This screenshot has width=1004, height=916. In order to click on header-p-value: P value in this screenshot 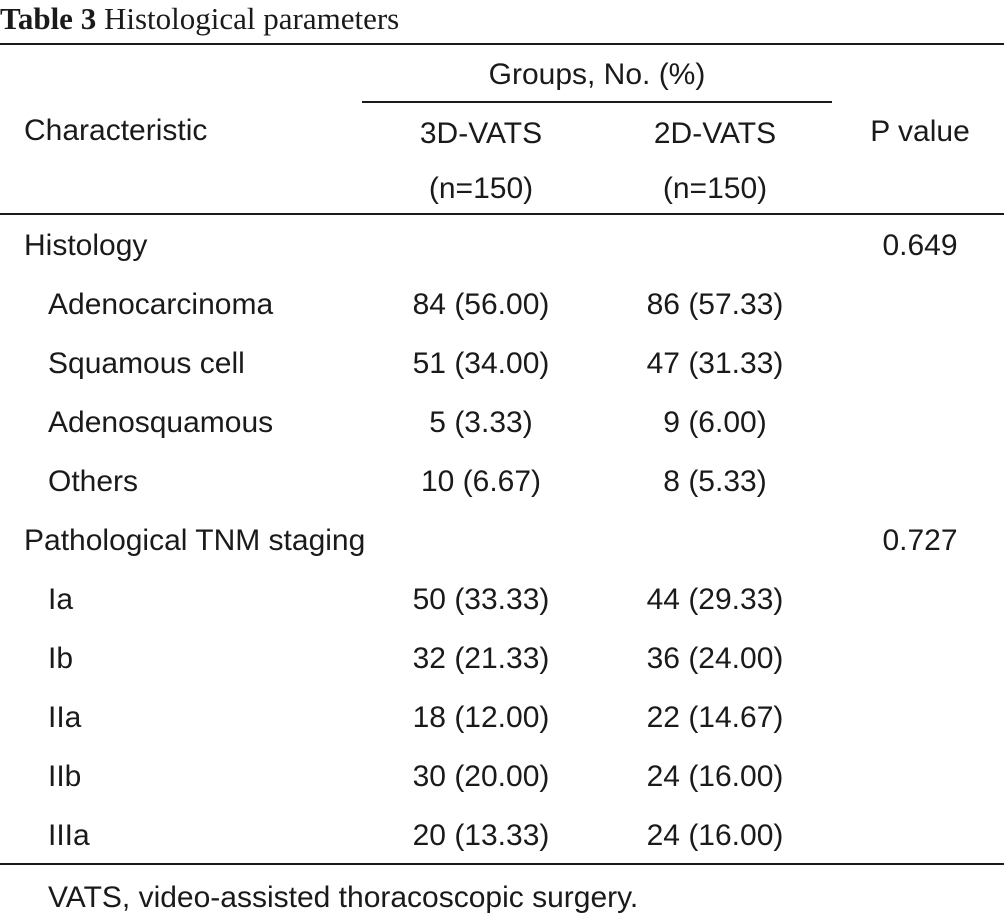, I will do `click(920, 131)`.